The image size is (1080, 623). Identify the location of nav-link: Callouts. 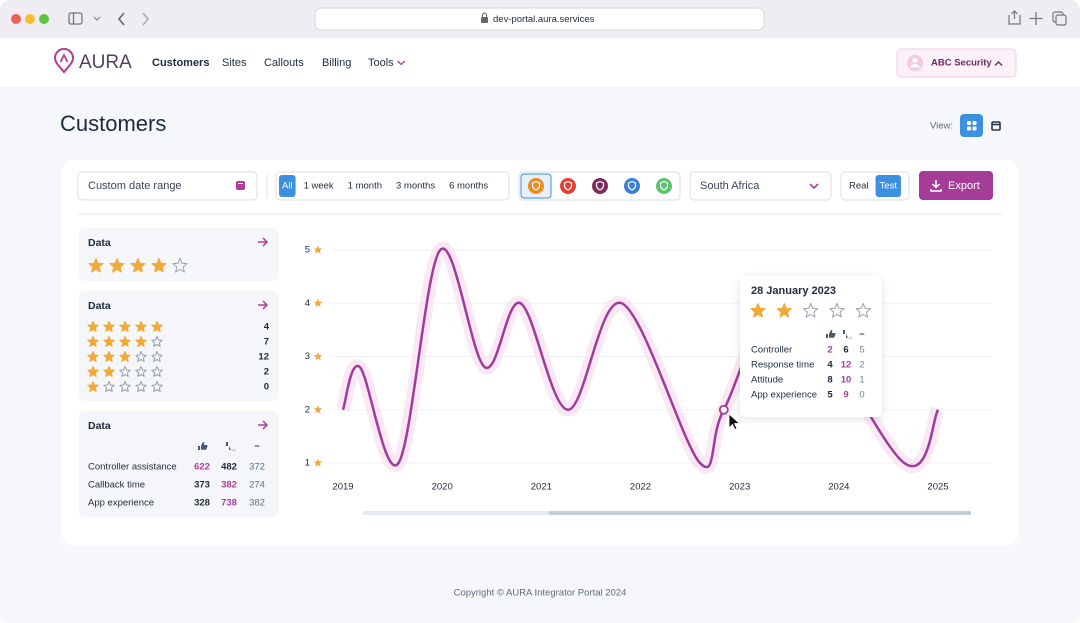
(284, 63).